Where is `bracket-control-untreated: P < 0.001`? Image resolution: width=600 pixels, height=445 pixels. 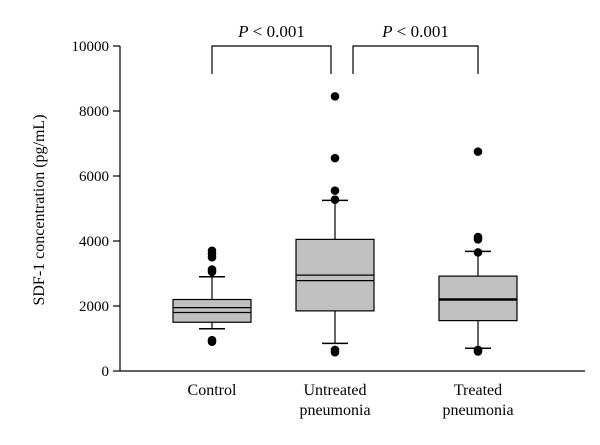 bracket-control-untreated: P < 0.001 is located at coordinates (271, 48).